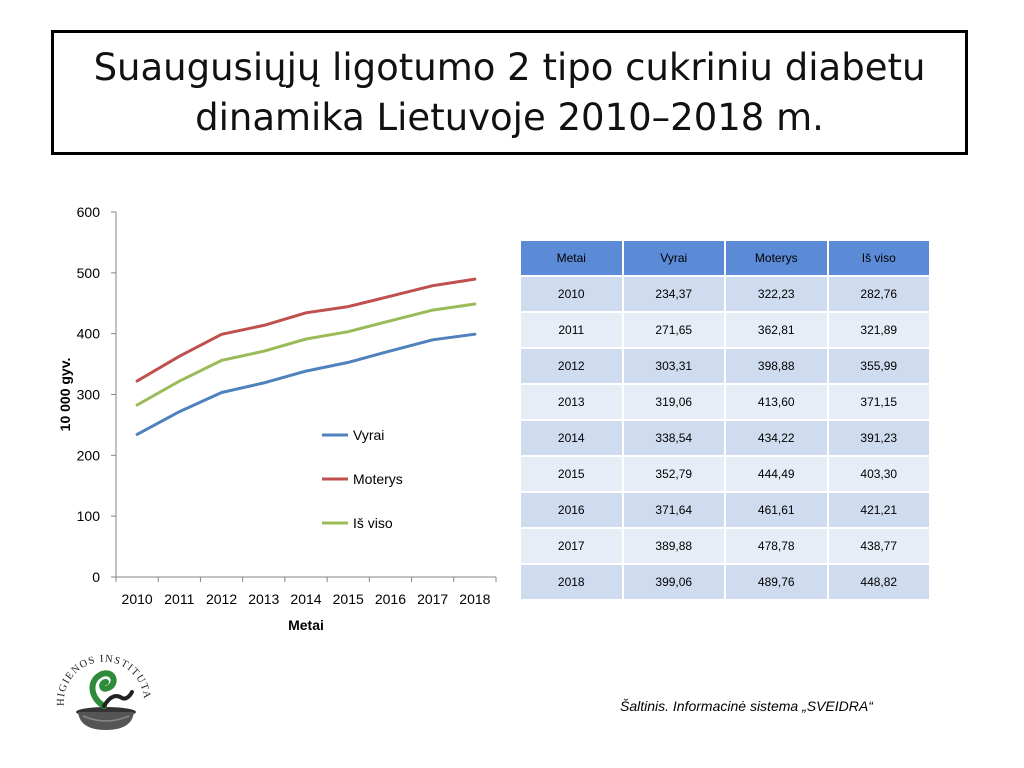 This screenshot has height=768, width=1024. Describe the element at coordinates (89, 273) in the screenshot. I see `y-tick-label: 500` at that location.